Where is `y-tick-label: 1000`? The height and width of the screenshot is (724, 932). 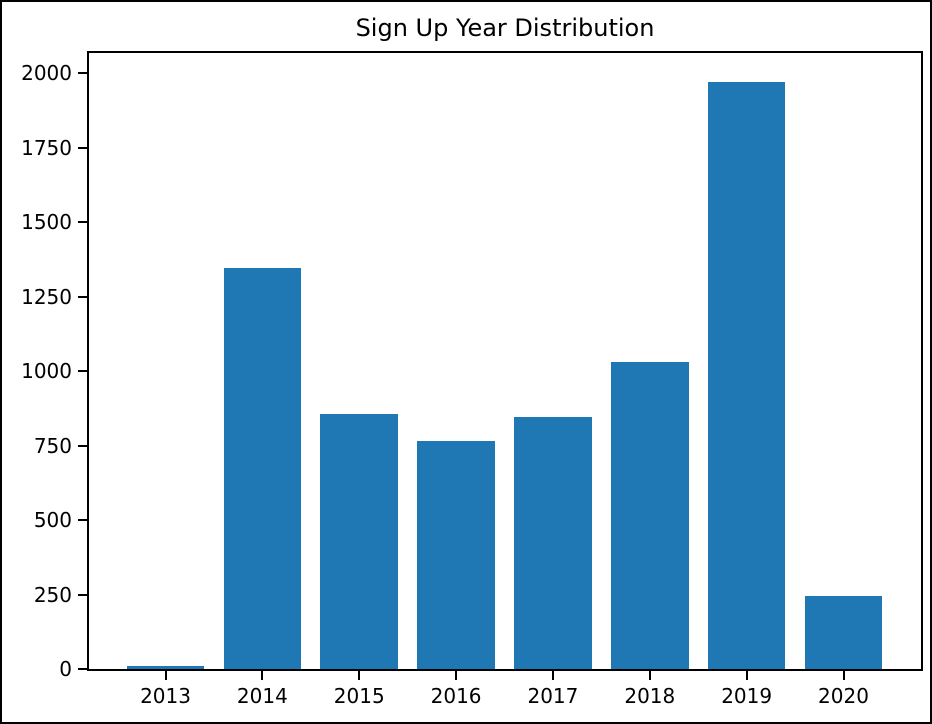 y-tick-label: 1000 is located at coordinates (46, 371).